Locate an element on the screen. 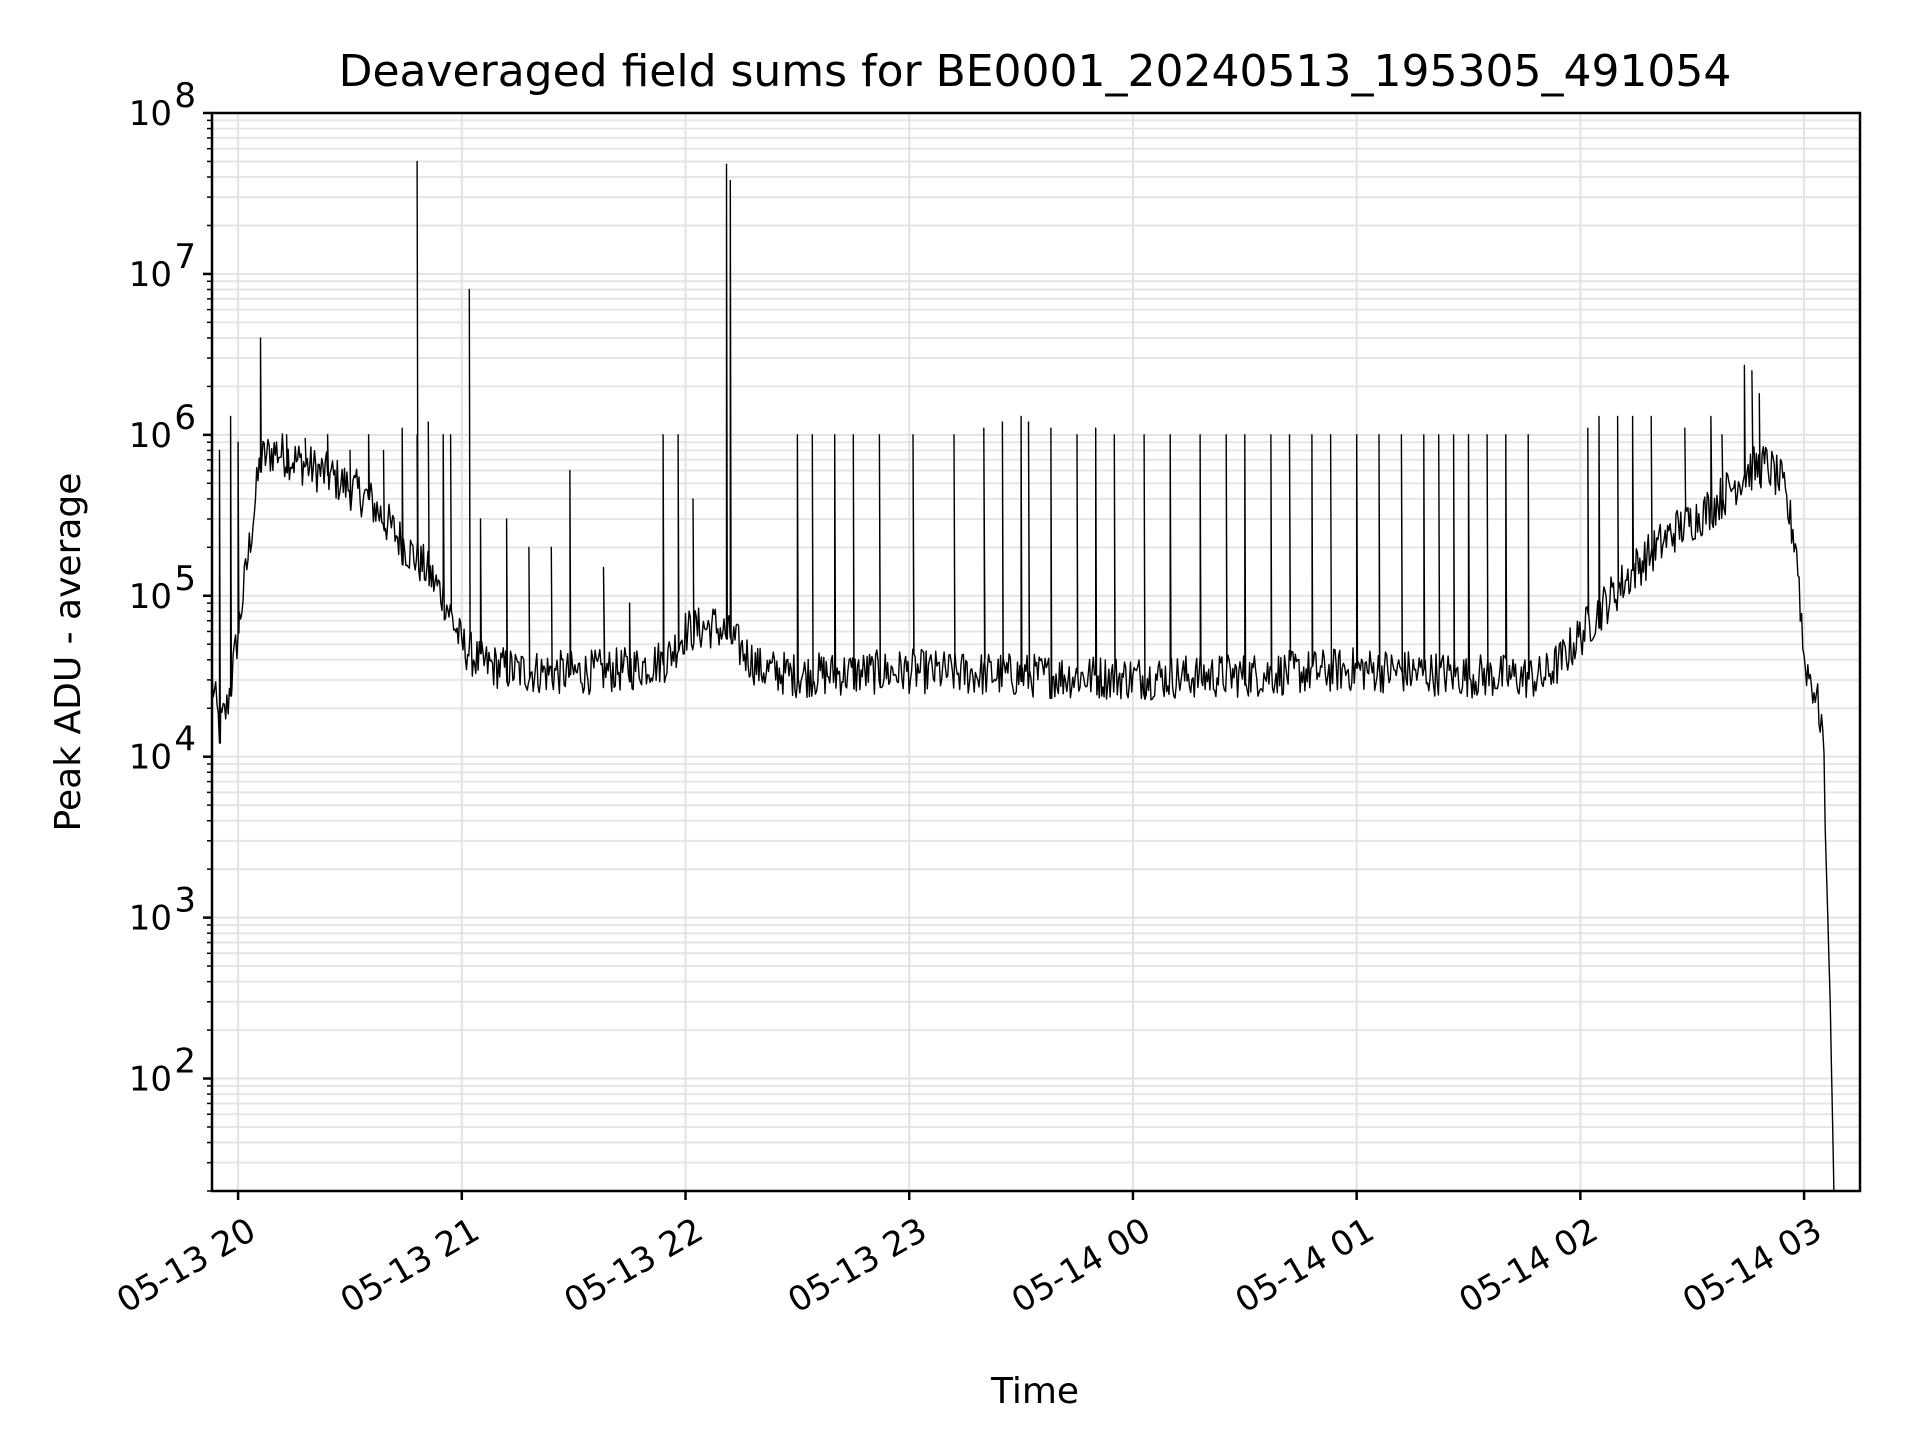 The height and width of the screenshot is (1440, 1920). y-axis-label: Peak ADU - average is located at coordinates (68, 652).